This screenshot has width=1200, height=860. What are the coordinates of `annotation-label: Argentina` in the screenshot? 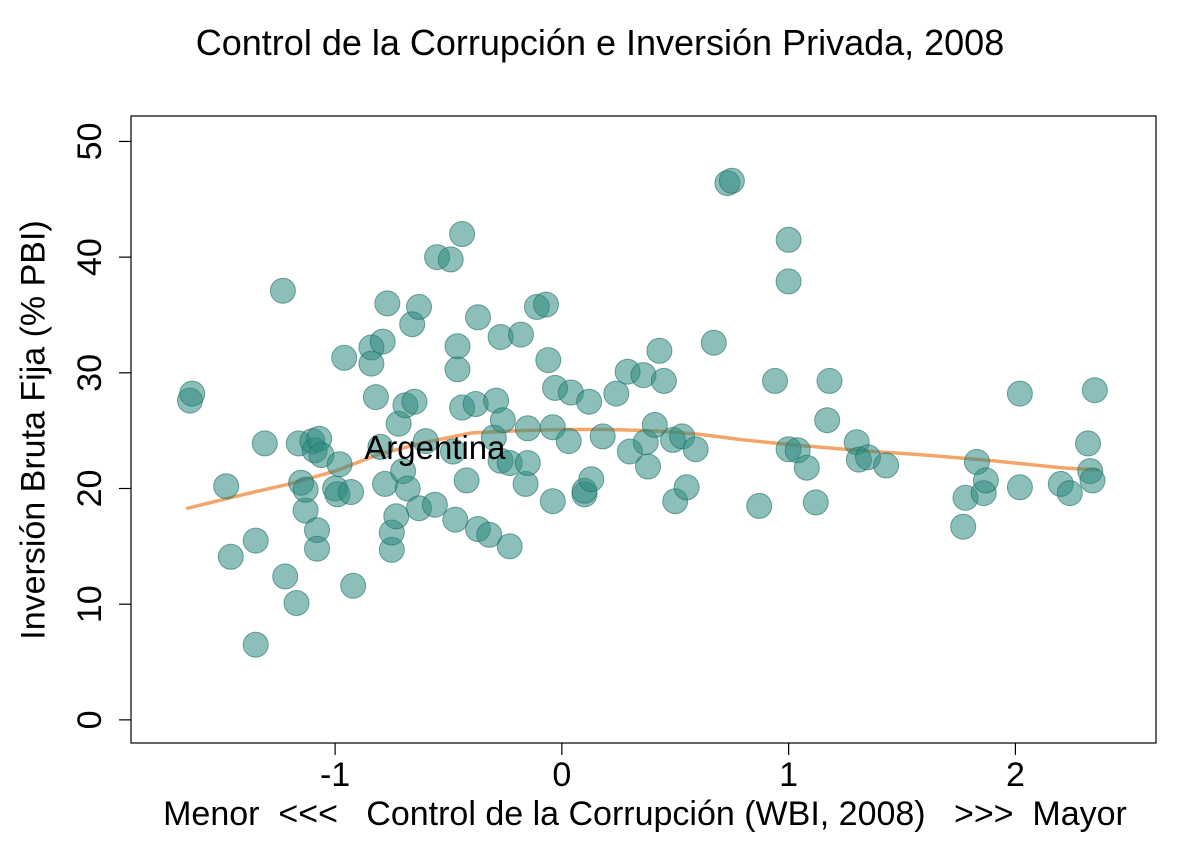 It's located at (435, 447).